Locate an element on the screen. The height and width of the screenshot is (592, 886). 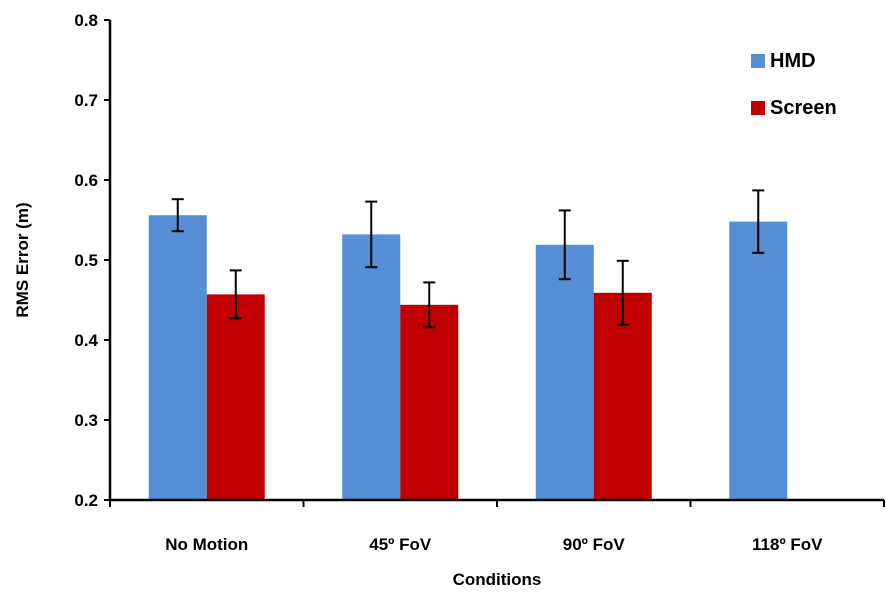
x-category-label: No Motion is located at coordinates (206, 544).